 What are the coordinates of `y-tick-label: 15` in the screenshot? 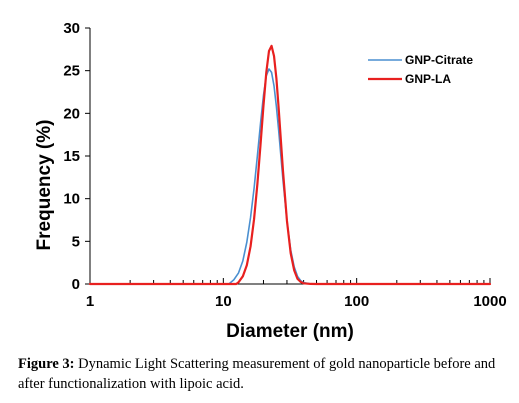 It's located at (71, 156).